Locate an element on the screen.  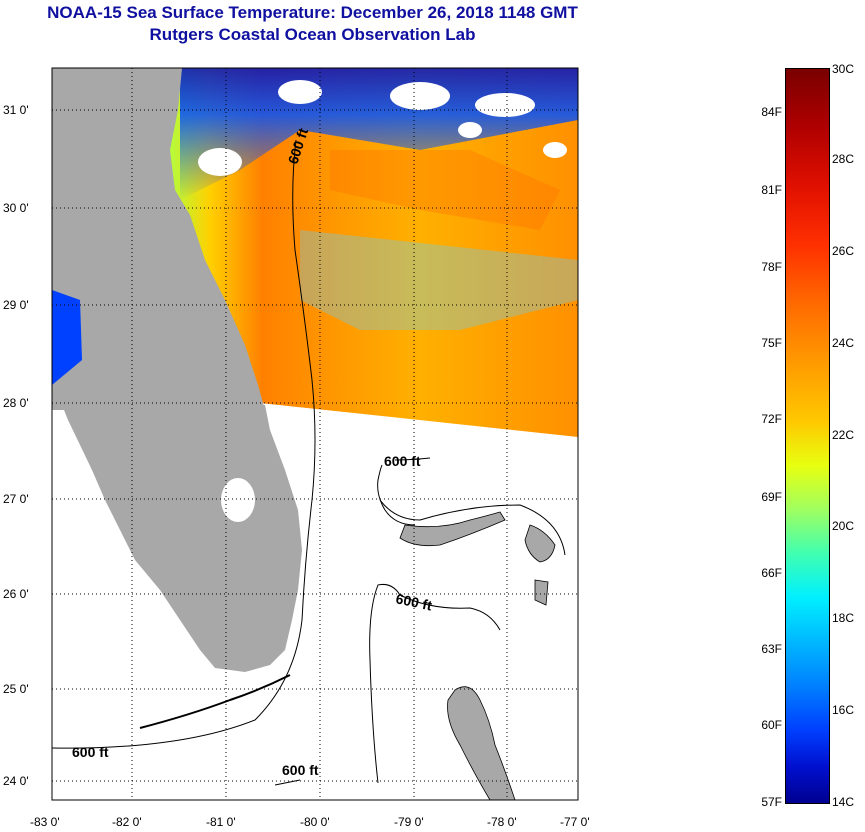
contour-label-southwest: 600 ft is located at coordinates (90, 752).